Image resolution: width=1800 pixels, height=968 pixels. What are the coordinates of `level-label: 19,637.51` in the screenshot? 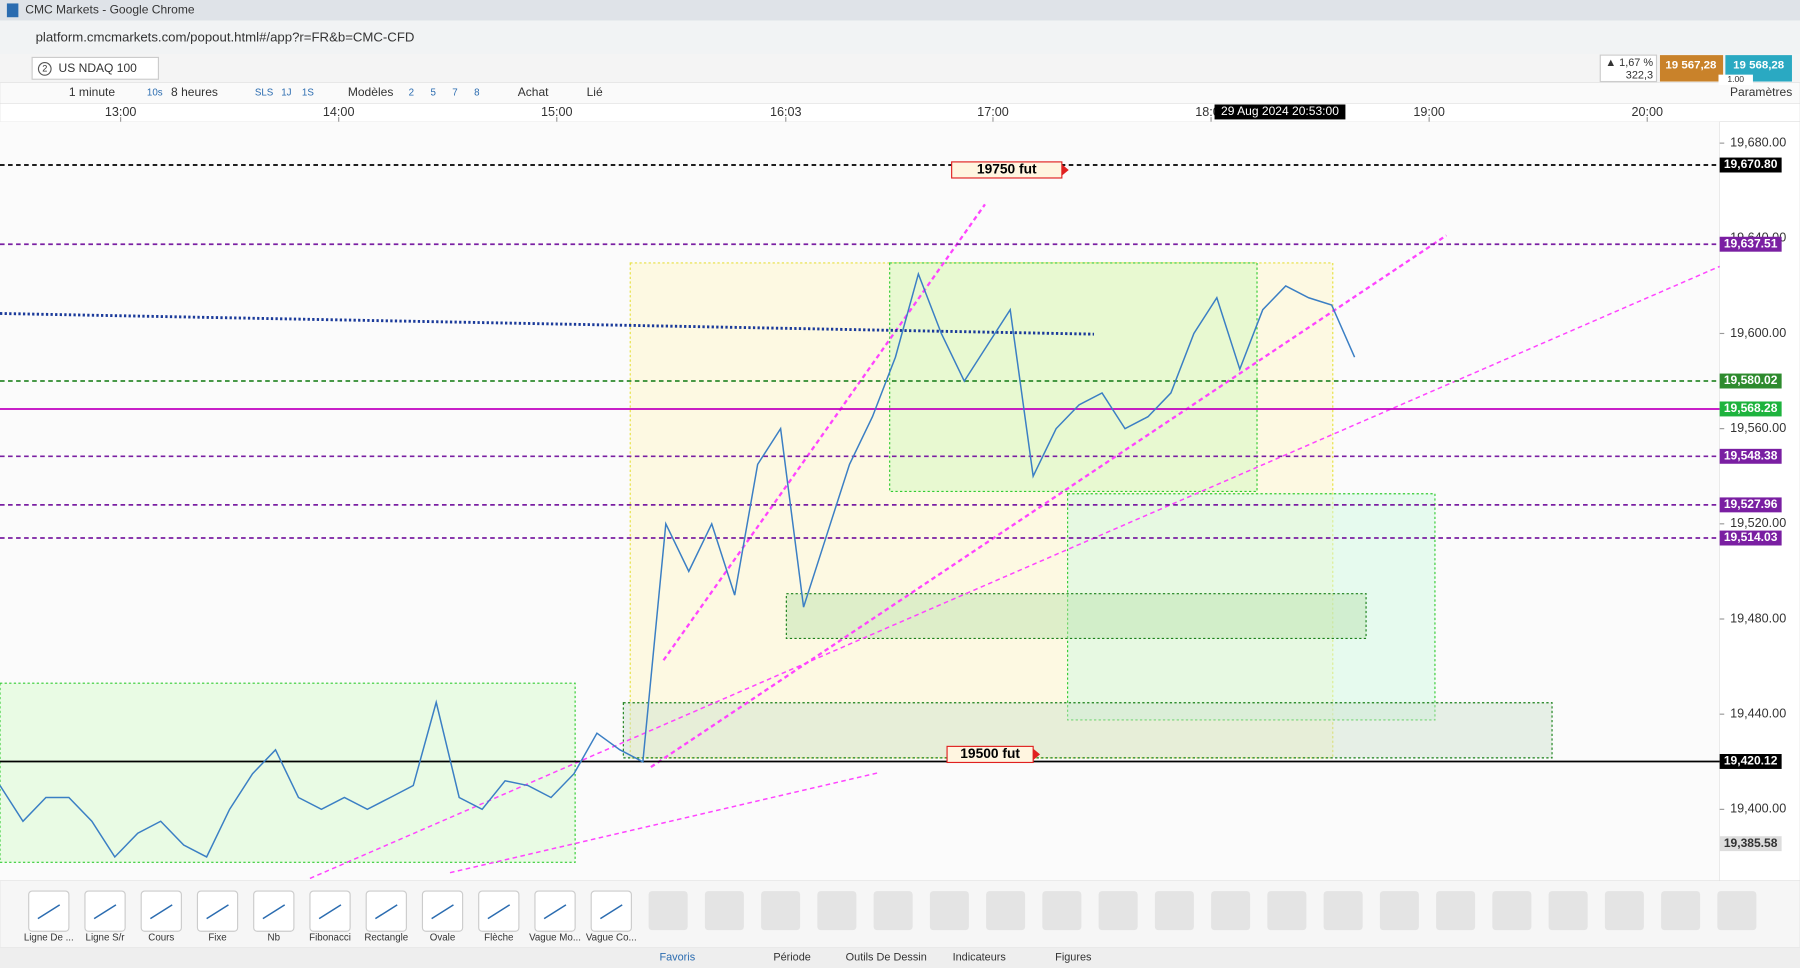 It's located at (1751, 243).